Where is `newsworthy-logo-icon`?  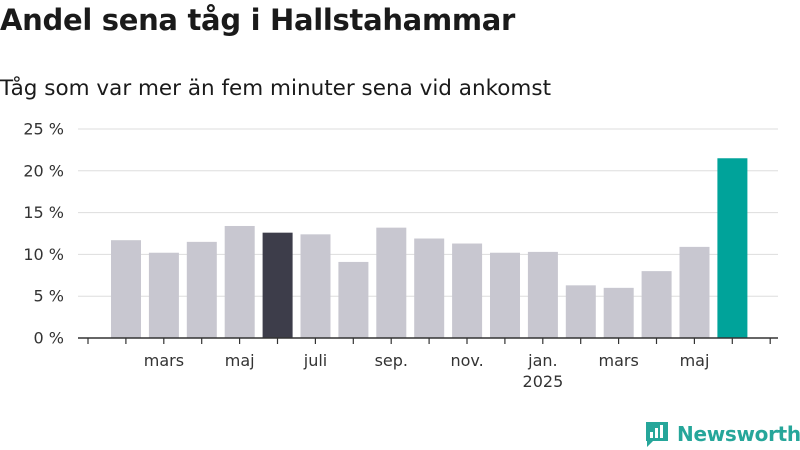
newsworthy-logo-icon is located at coordinates (657, 434).